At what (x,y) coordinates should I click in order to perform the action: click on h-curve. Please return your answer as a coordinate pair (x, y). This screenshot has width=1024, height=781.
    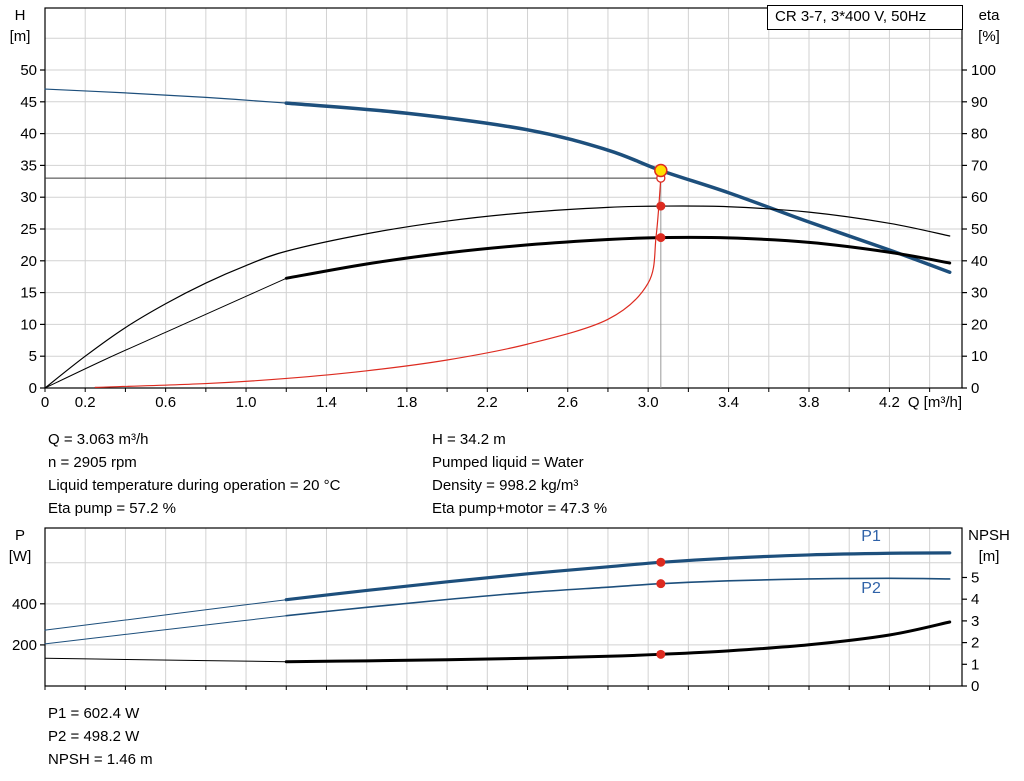
    Looking at the image, I should click on (618, 188).